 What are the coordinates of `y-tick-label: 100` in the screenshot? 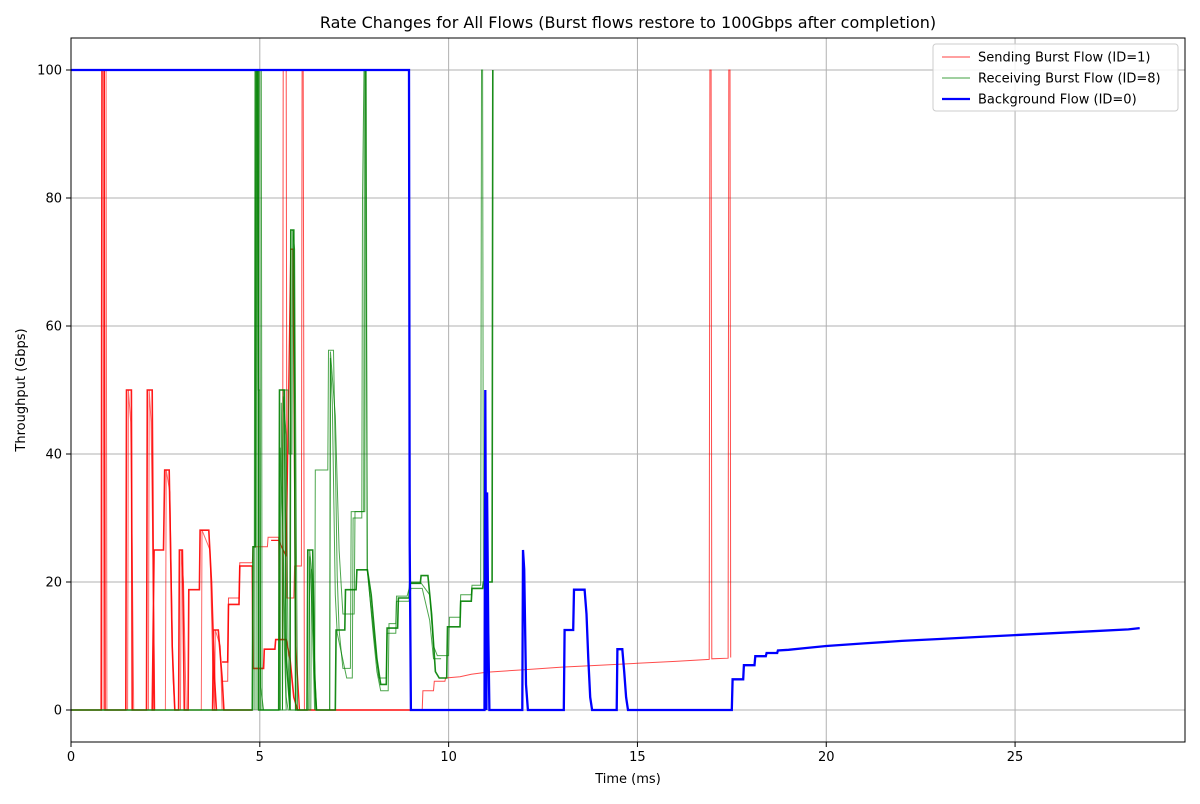 It's located at (49, 71).